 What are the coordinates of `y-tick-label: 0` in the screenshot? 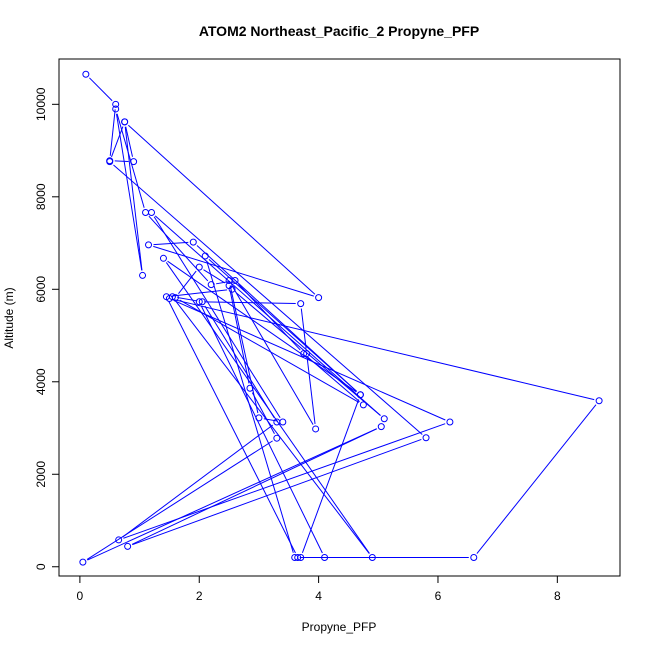 It's located at (41, 566).